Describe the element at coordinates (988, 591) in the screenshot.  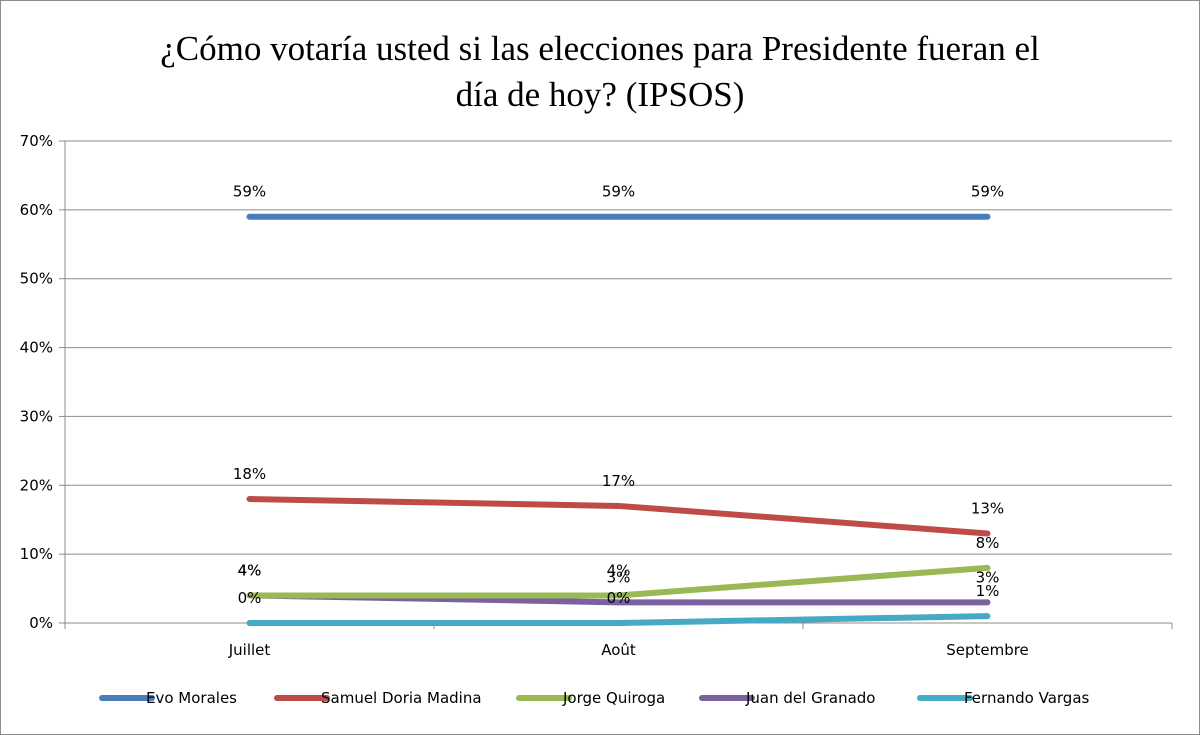
I see `data-label: 1%` at that location.